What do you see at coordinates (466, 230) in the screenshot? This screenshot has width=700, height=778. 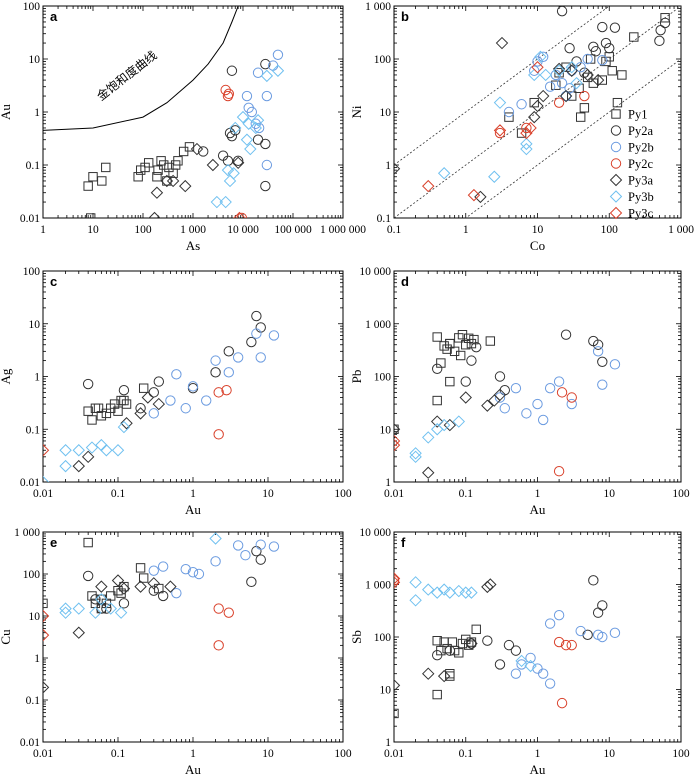 I see `x-tick-label: 1` at bounding box center [466, 230].